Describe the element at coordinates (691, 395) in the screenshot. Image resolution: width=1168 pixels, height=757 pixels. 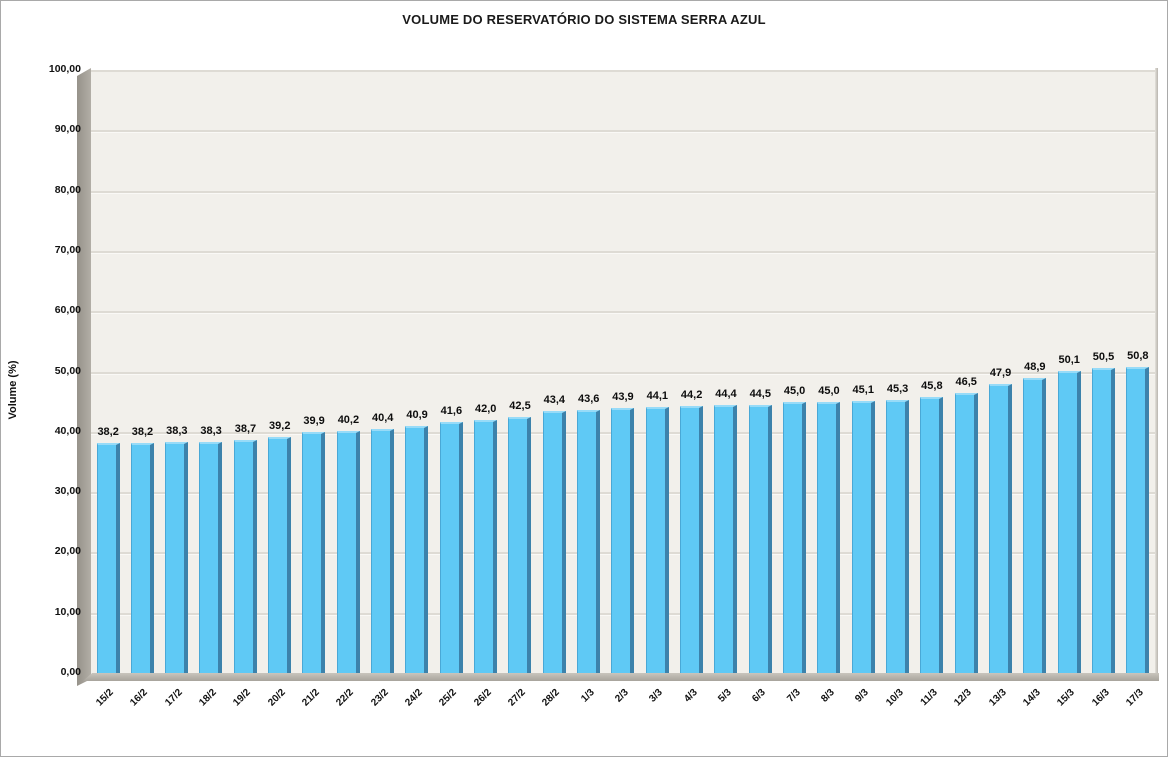
I see `bar-value-label: 44,2` at that location.